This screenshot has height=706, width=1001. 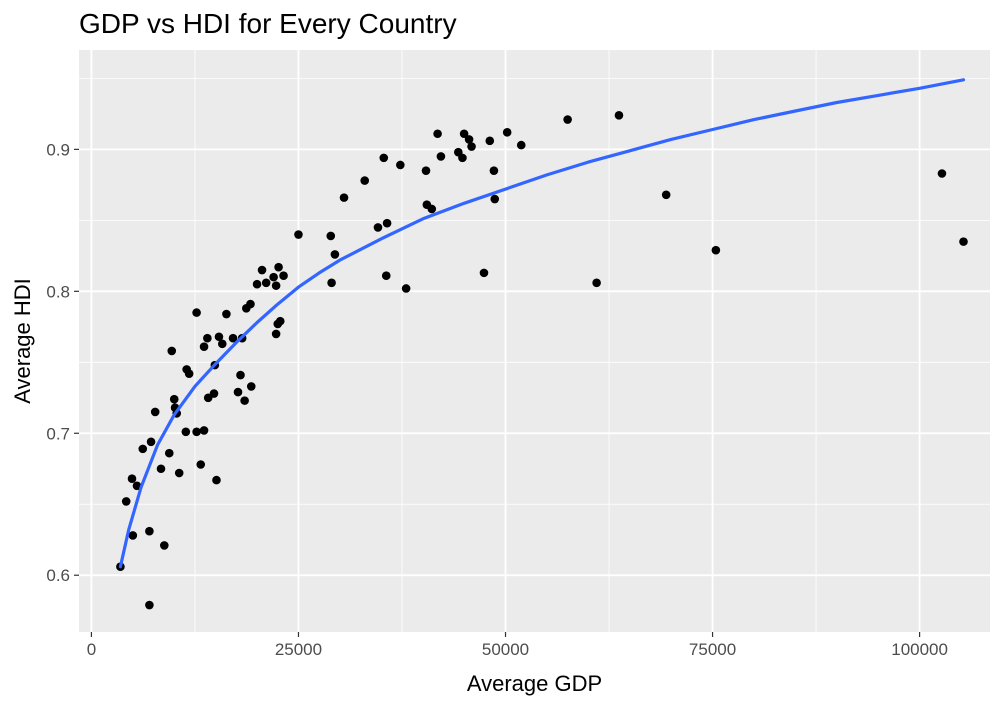 What do you see at coordinates (534, 683) in the screenshot?
I see `x-axis-title: Average GDP` at bounding box center [534, 683].